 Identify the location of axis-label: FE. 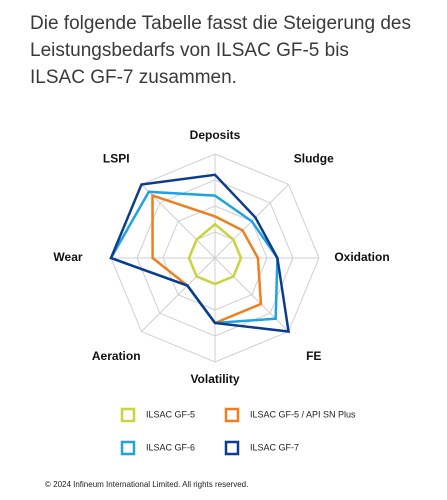
(313, 356).